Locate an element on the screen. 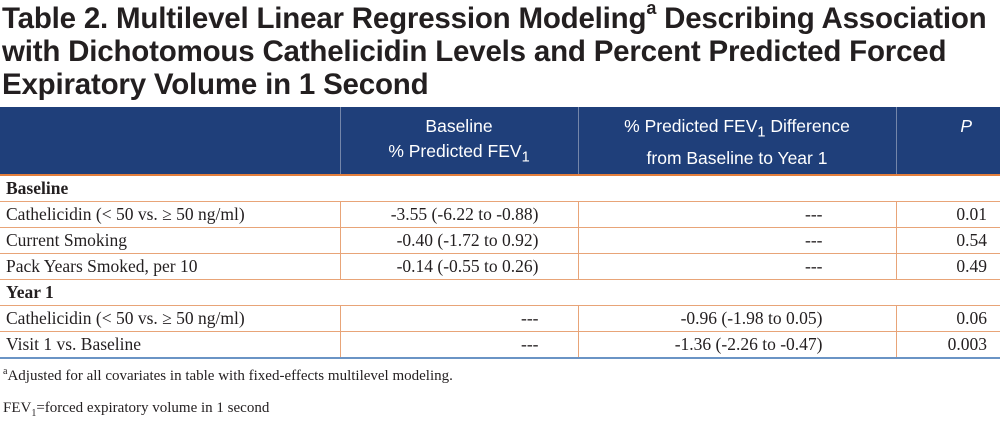 This screenshot has width=1000, height=423. section-row-baseline: Baseline is located at coordinates (500, 188).